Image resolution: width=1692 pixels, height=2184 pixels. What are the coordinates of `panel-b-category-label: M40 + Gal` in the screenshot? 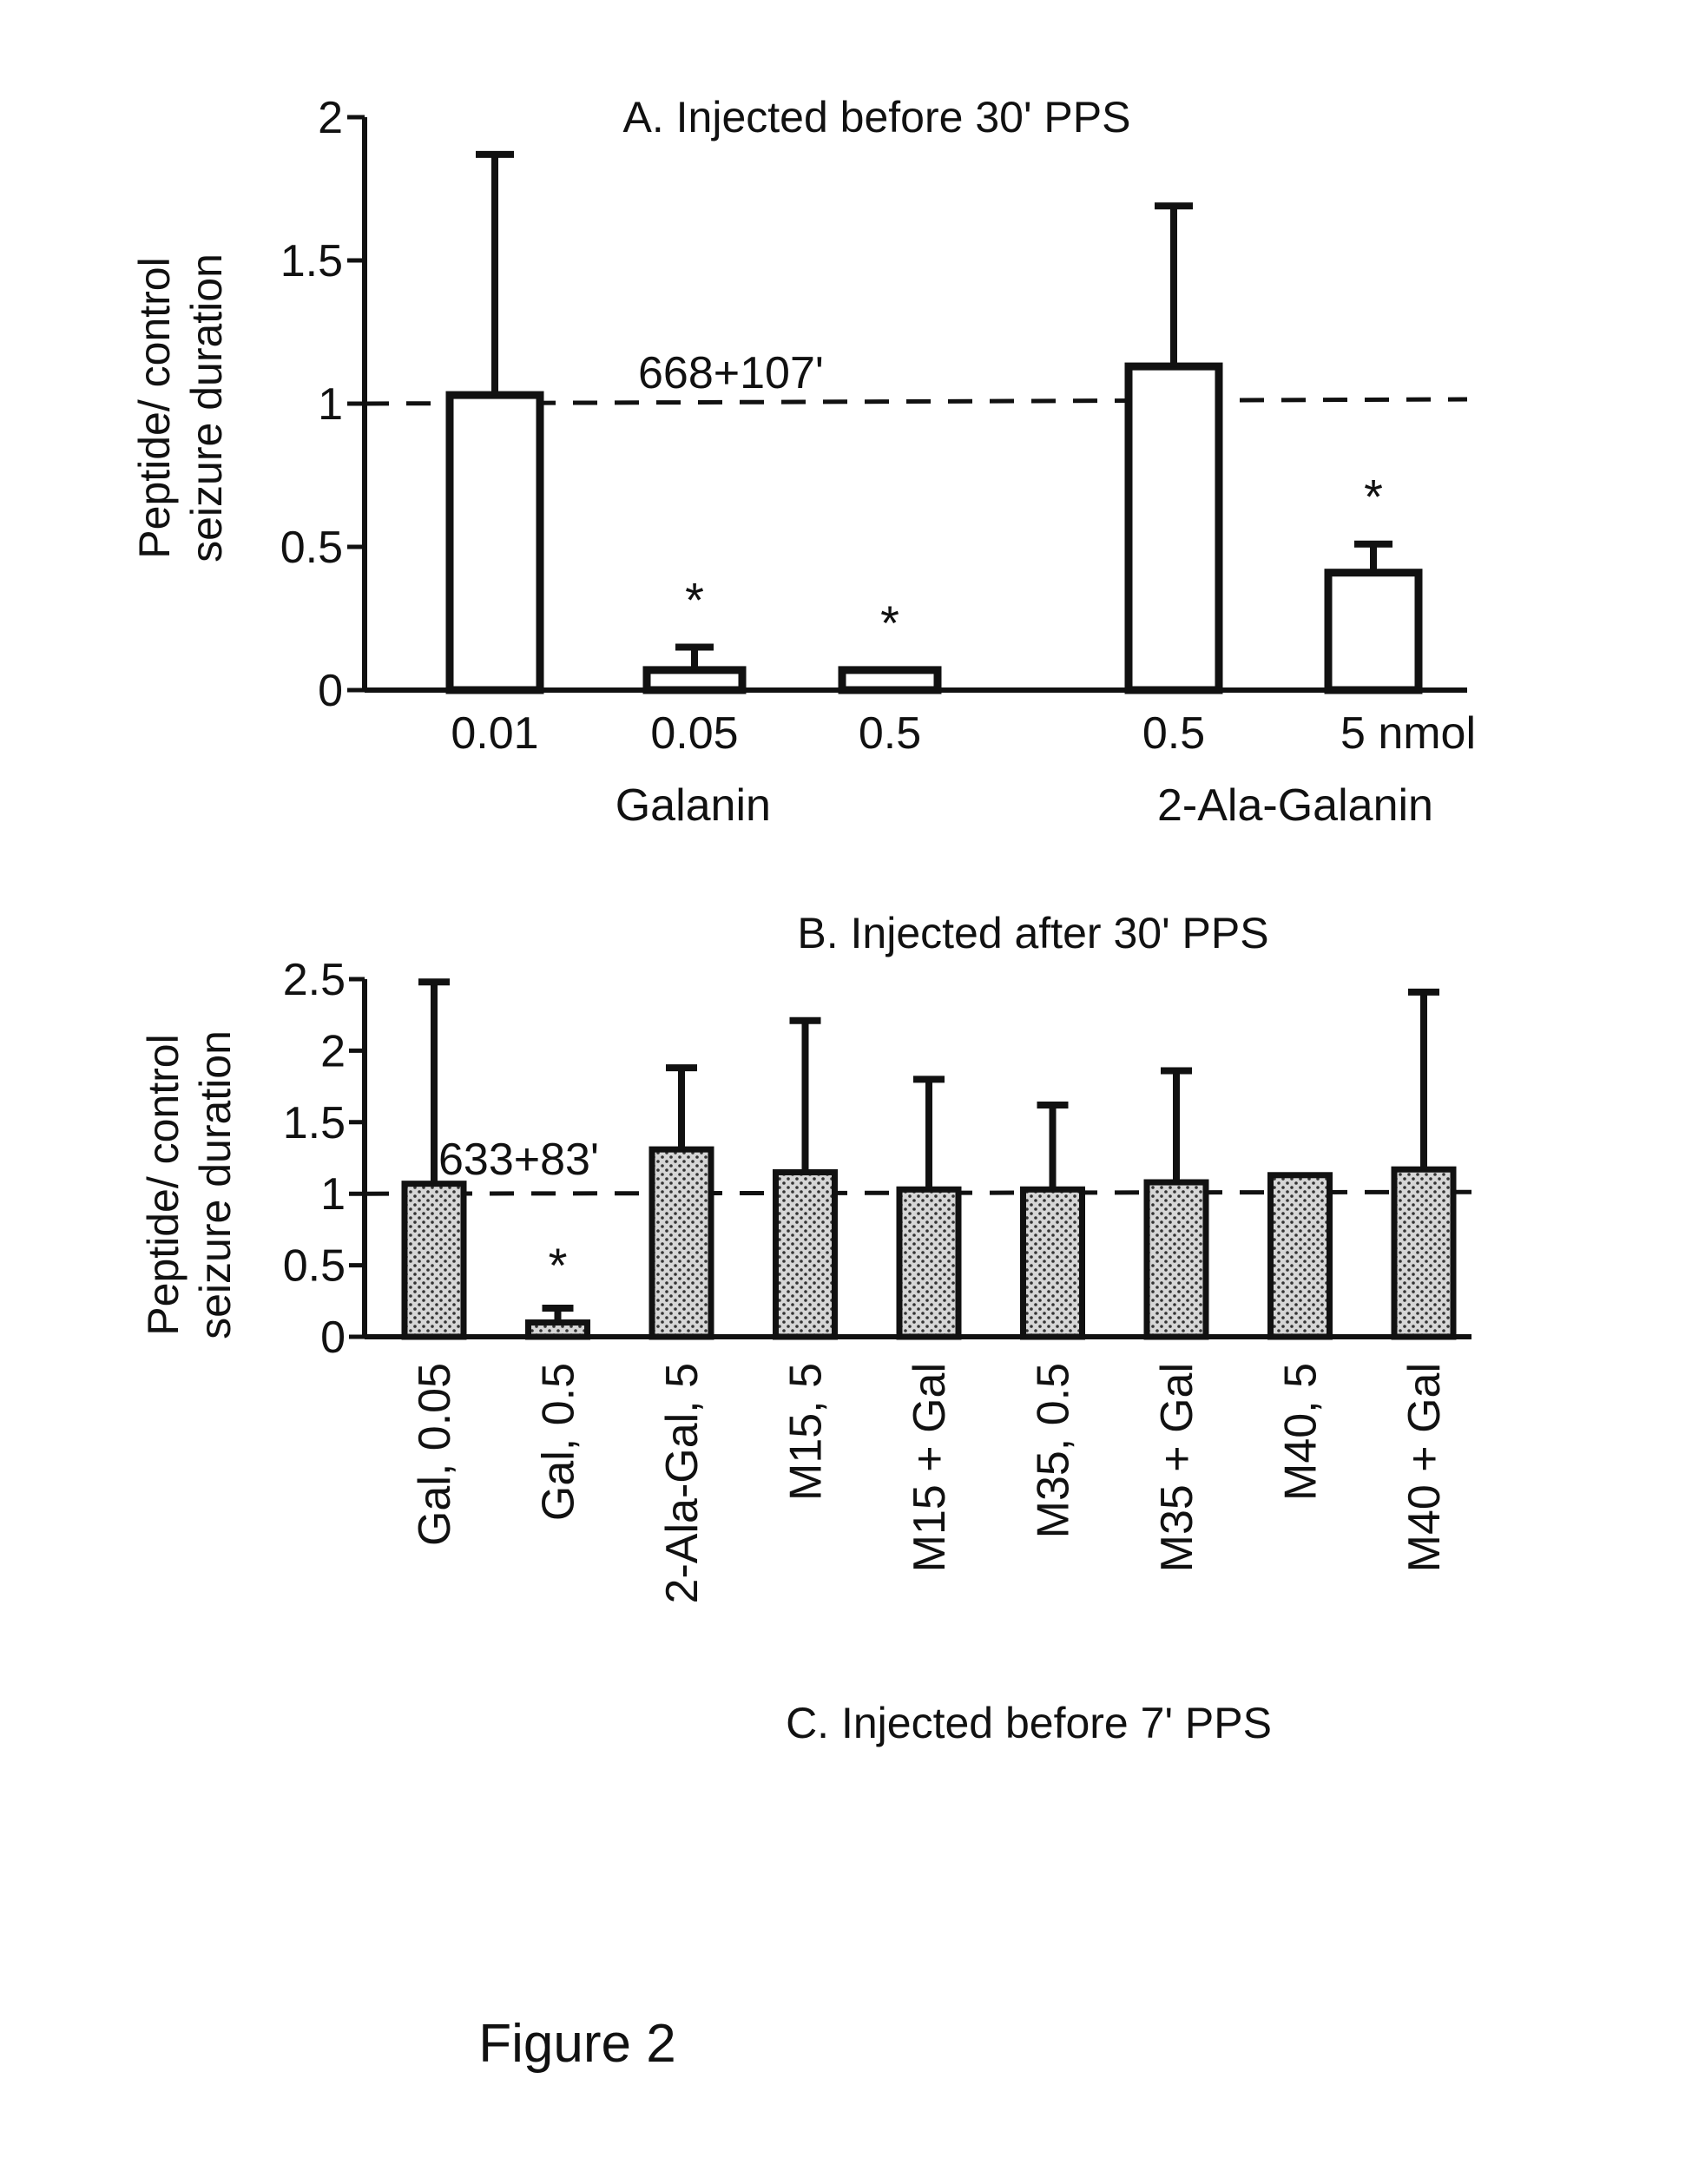 It's located at (1424, 1467).